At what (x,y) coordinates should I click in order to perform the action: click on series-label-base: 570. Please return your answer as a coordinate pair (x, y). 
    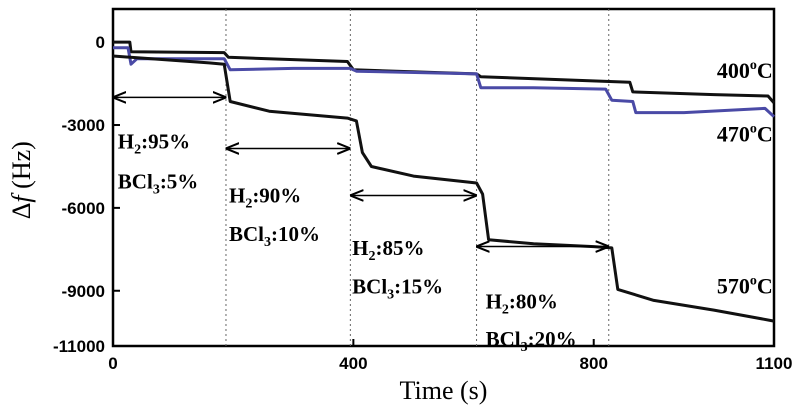
    Looking at the image, I should click on (733, 286).